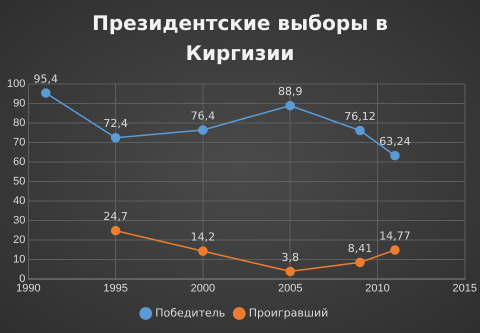 The image size is (480, 333). What do you see at coordinates (19, 104) in the screenshot?
I see `y-tick-label: 90` at bounding box center [19, 104].